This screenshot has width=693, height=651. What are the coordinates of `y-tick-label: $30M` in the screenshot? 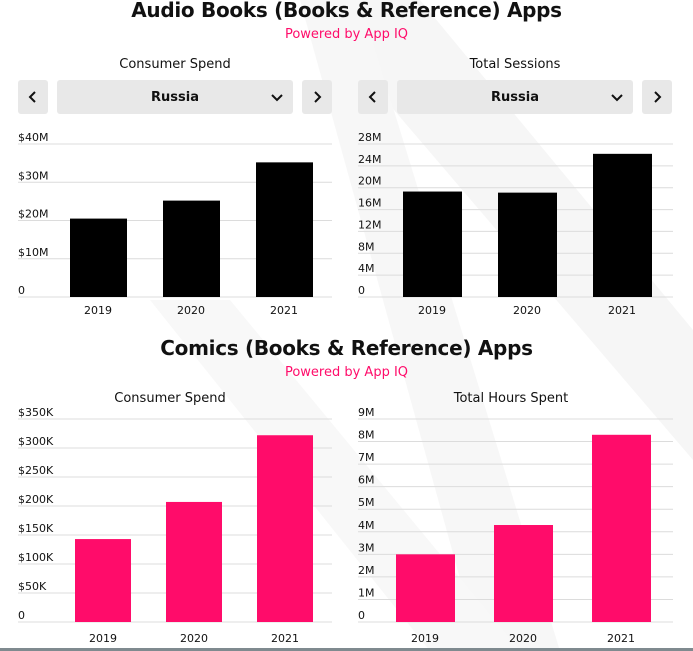 It's located at (33, 175).